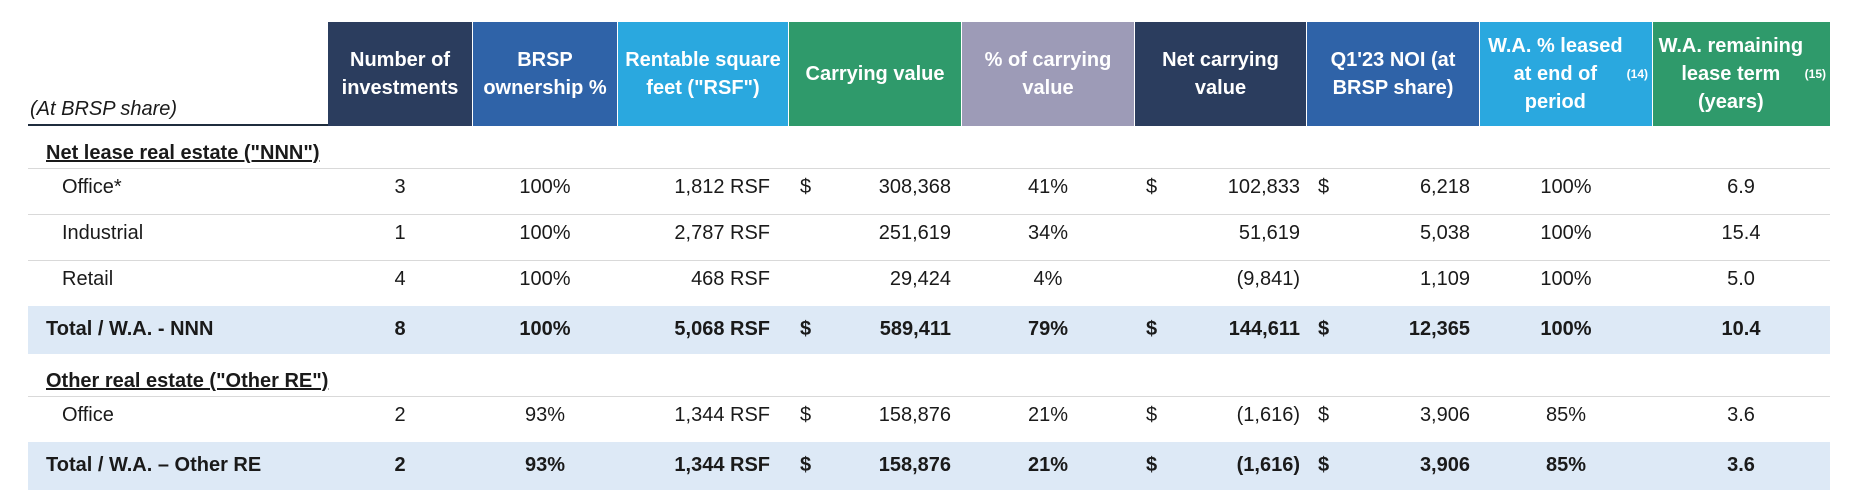 The image size is (1852, 496). I want to click on column-header-label: W.A. % leased at end of period, so click(1555, 74).